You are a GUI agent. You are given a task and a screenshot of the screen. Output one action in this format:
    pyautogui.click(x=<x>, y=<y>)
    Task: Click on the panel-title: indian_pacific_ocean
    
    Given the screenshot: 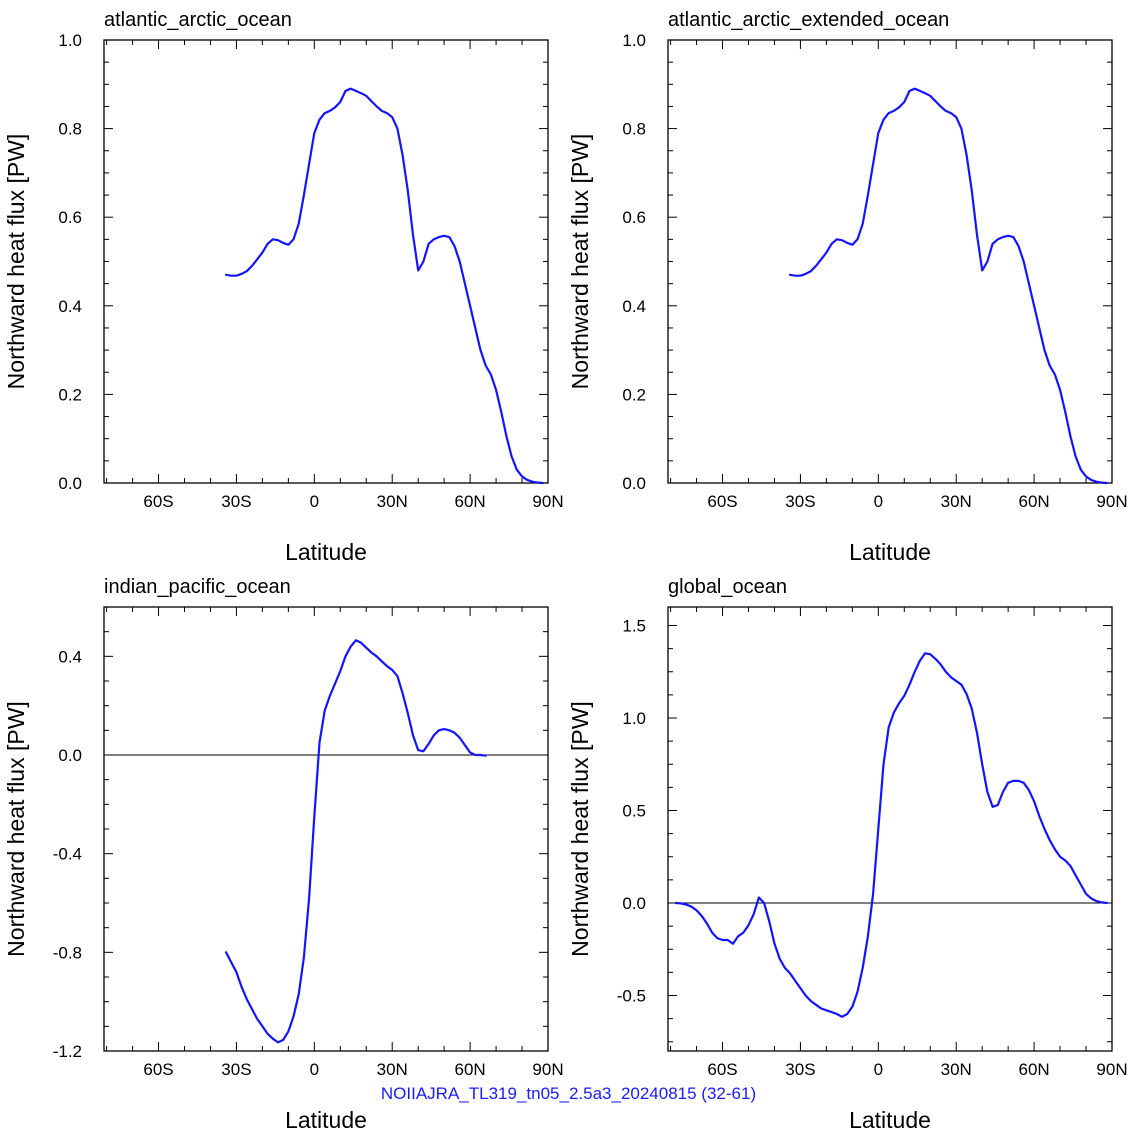 What is the action you would take?
    pyautogui.click(x=197, y=587)
    